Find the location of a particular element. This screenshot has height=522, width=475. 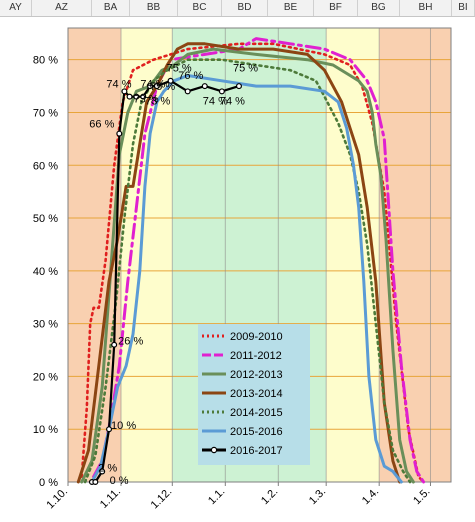

y-tick-label: 60 % is located at coordinates (45, 166).